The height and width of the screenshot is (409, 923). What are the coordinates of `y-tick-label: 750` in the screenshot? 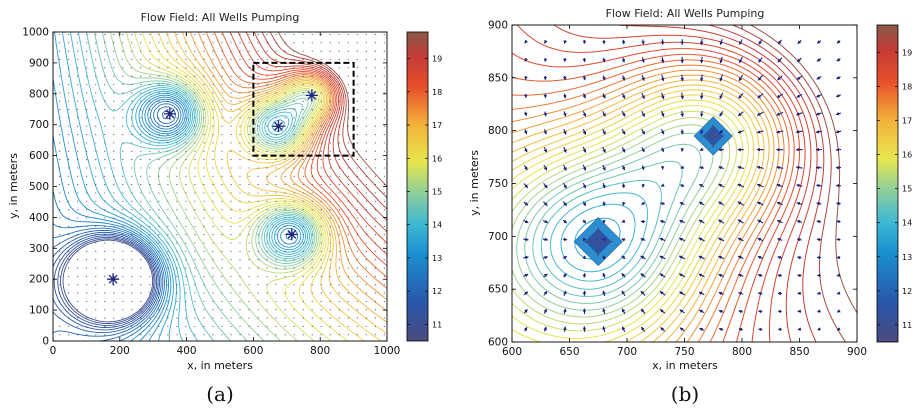 It's located at (498, 184).